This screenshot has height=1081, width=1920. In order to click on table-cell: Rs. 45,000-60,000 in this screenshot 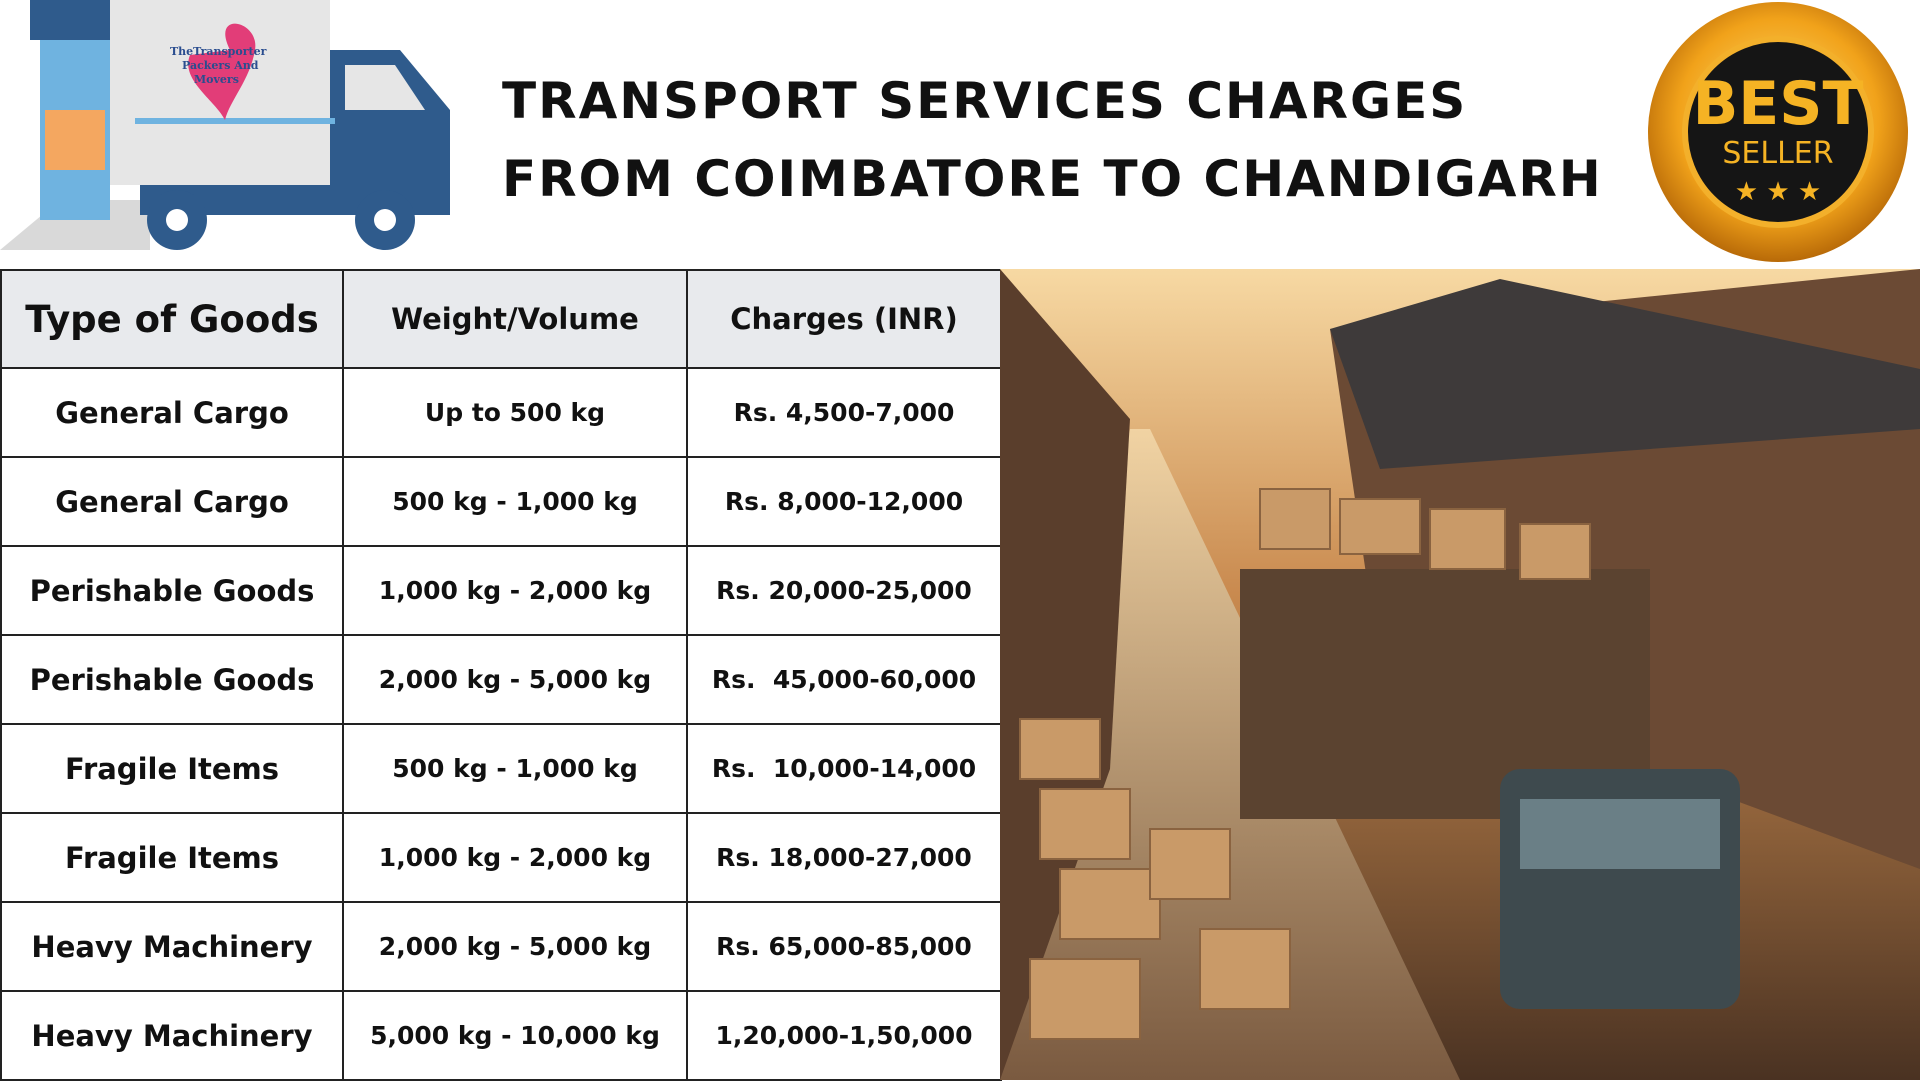, I will do `click(844, 679)`.